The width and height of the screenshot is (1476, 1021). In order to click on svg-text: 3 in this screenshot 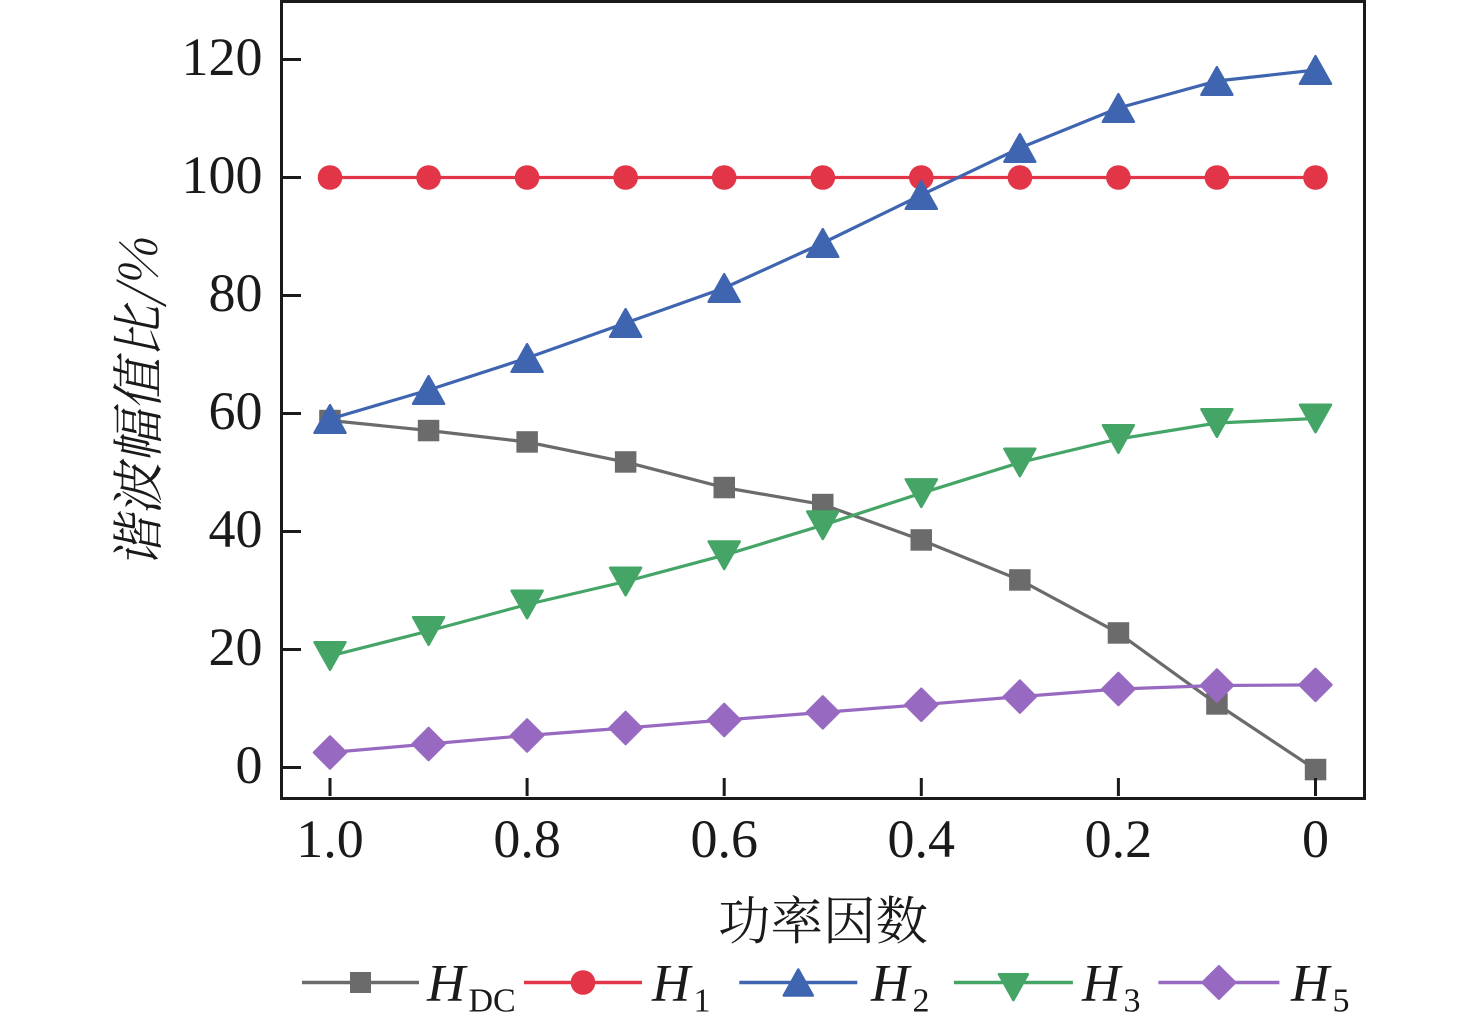, I will do `click(1132, 1001)`.